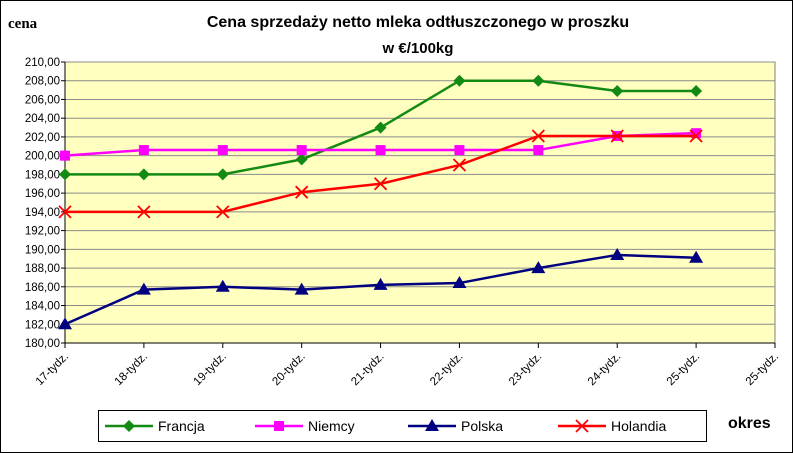  I want to click on y-tick-label: 210,00, so click(42, 63).